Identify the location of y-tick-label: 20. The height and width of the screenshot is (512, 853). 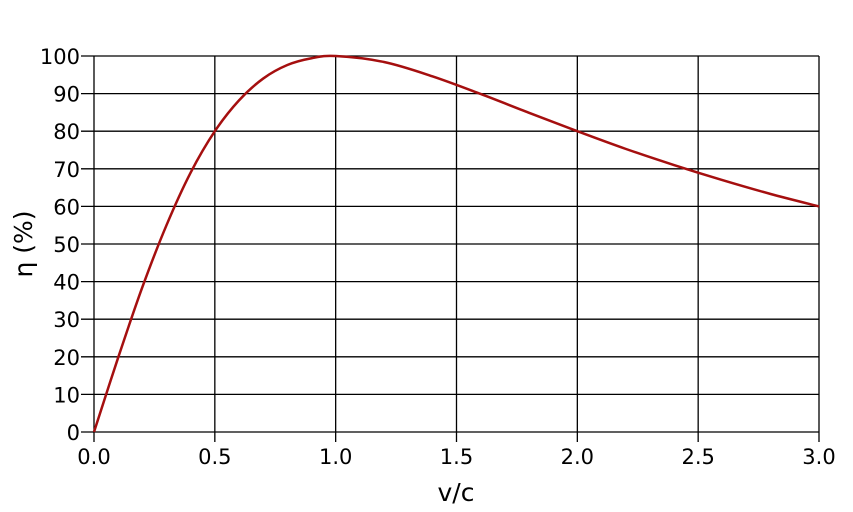
(66, 358).